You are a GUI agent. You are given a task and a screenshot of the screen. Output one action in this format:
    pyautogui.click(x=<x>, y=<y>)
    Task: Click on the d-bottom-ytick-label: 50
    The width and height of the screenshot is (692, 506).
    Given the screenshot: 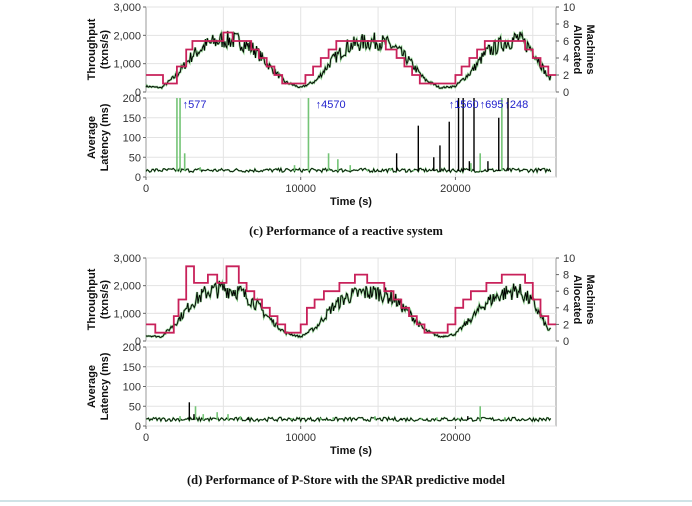 What is the action you would take?
    pyautogui.click(x=135, y=407)
    